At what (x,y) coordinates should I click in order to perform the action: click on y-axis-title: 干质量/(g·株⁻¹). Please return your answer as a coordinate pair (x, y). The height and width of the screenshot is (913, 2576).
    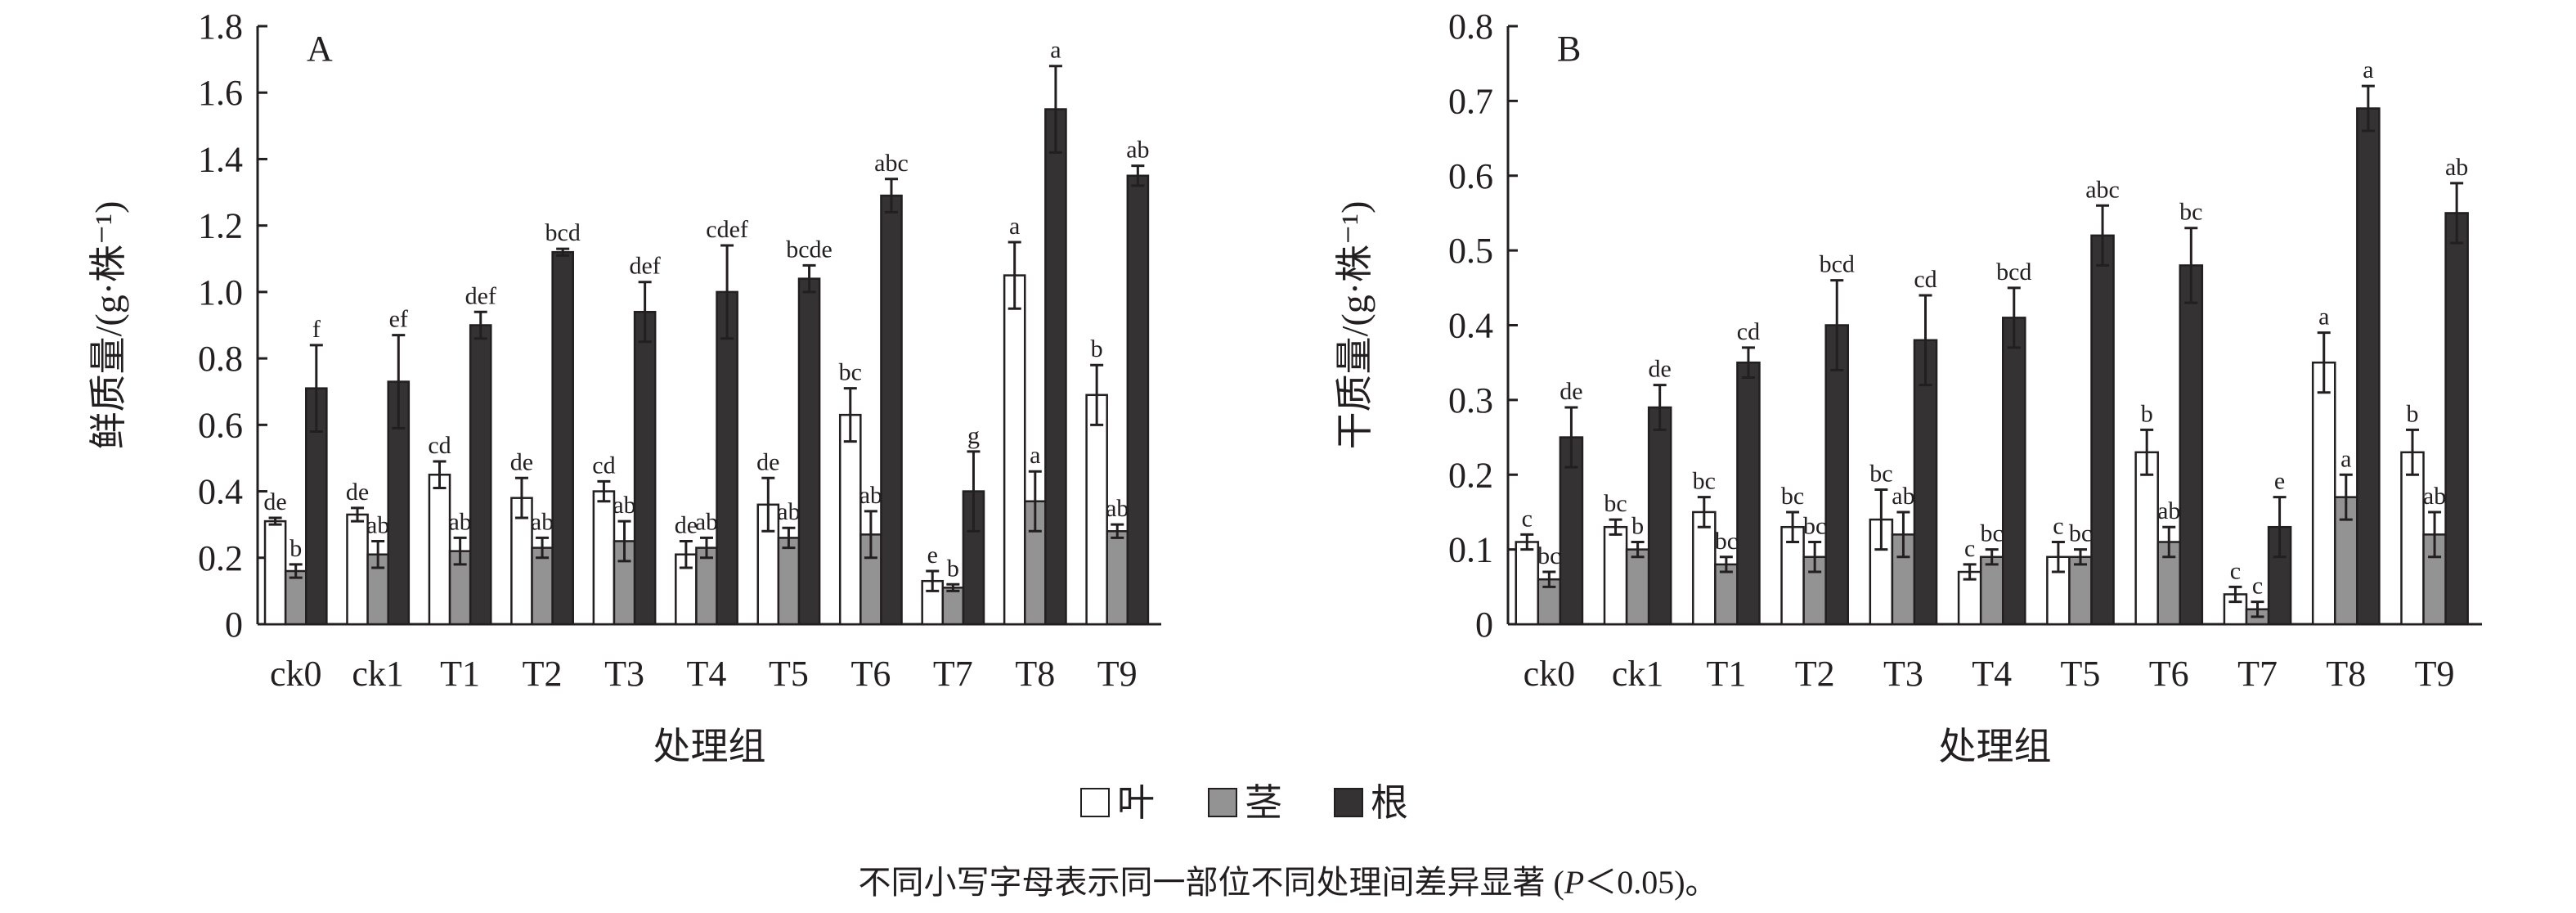
    Looking at the image, I should click on (1355, 325).